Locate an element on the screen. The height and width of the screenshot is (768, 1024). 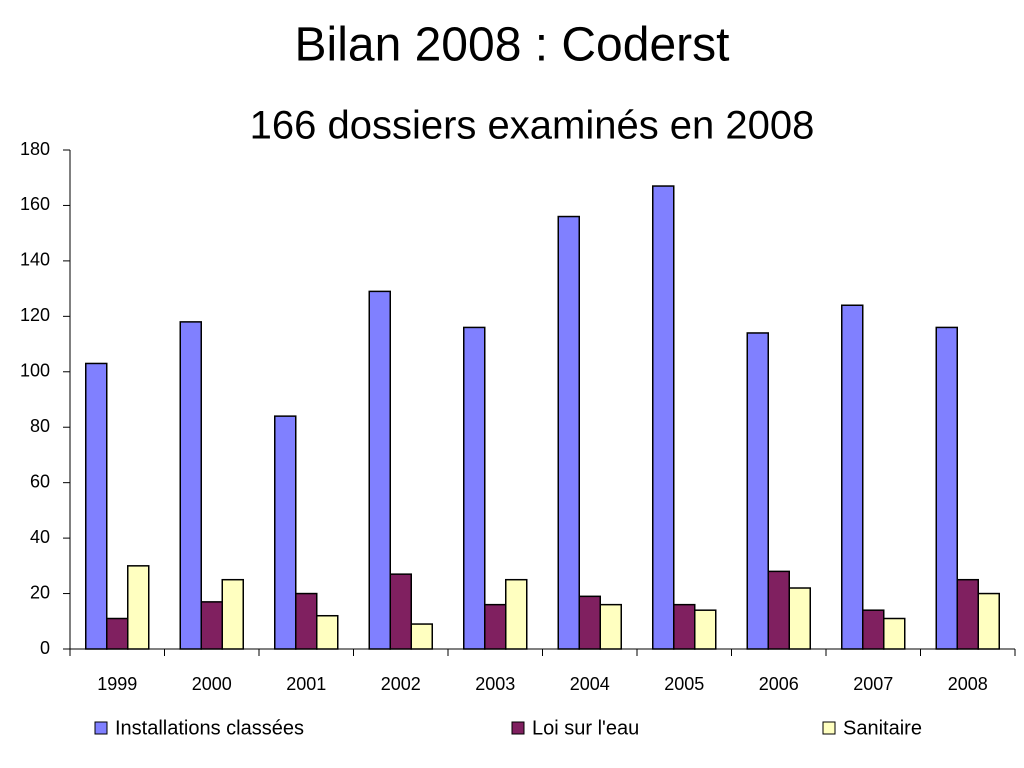
legend-label: Loi sur l'eau is located at coordinates (585, 728).